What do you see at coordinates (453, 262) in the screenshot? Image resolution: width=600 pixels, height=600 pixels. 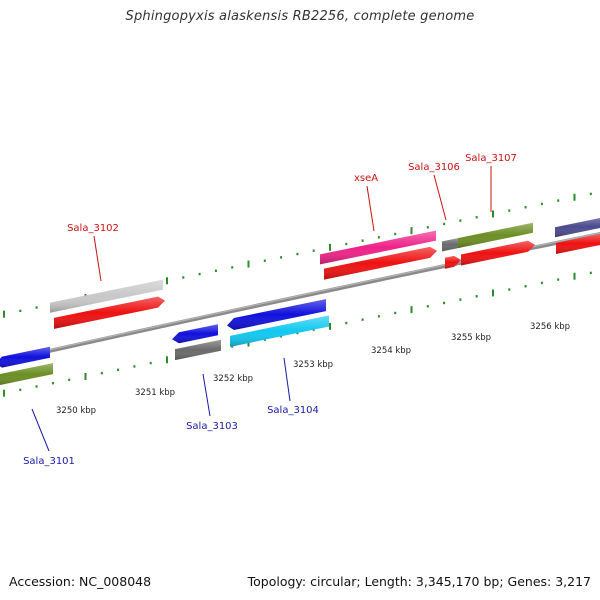 I see `gene-Sala_3106-cds-shade` at bounding box center [453, 262].